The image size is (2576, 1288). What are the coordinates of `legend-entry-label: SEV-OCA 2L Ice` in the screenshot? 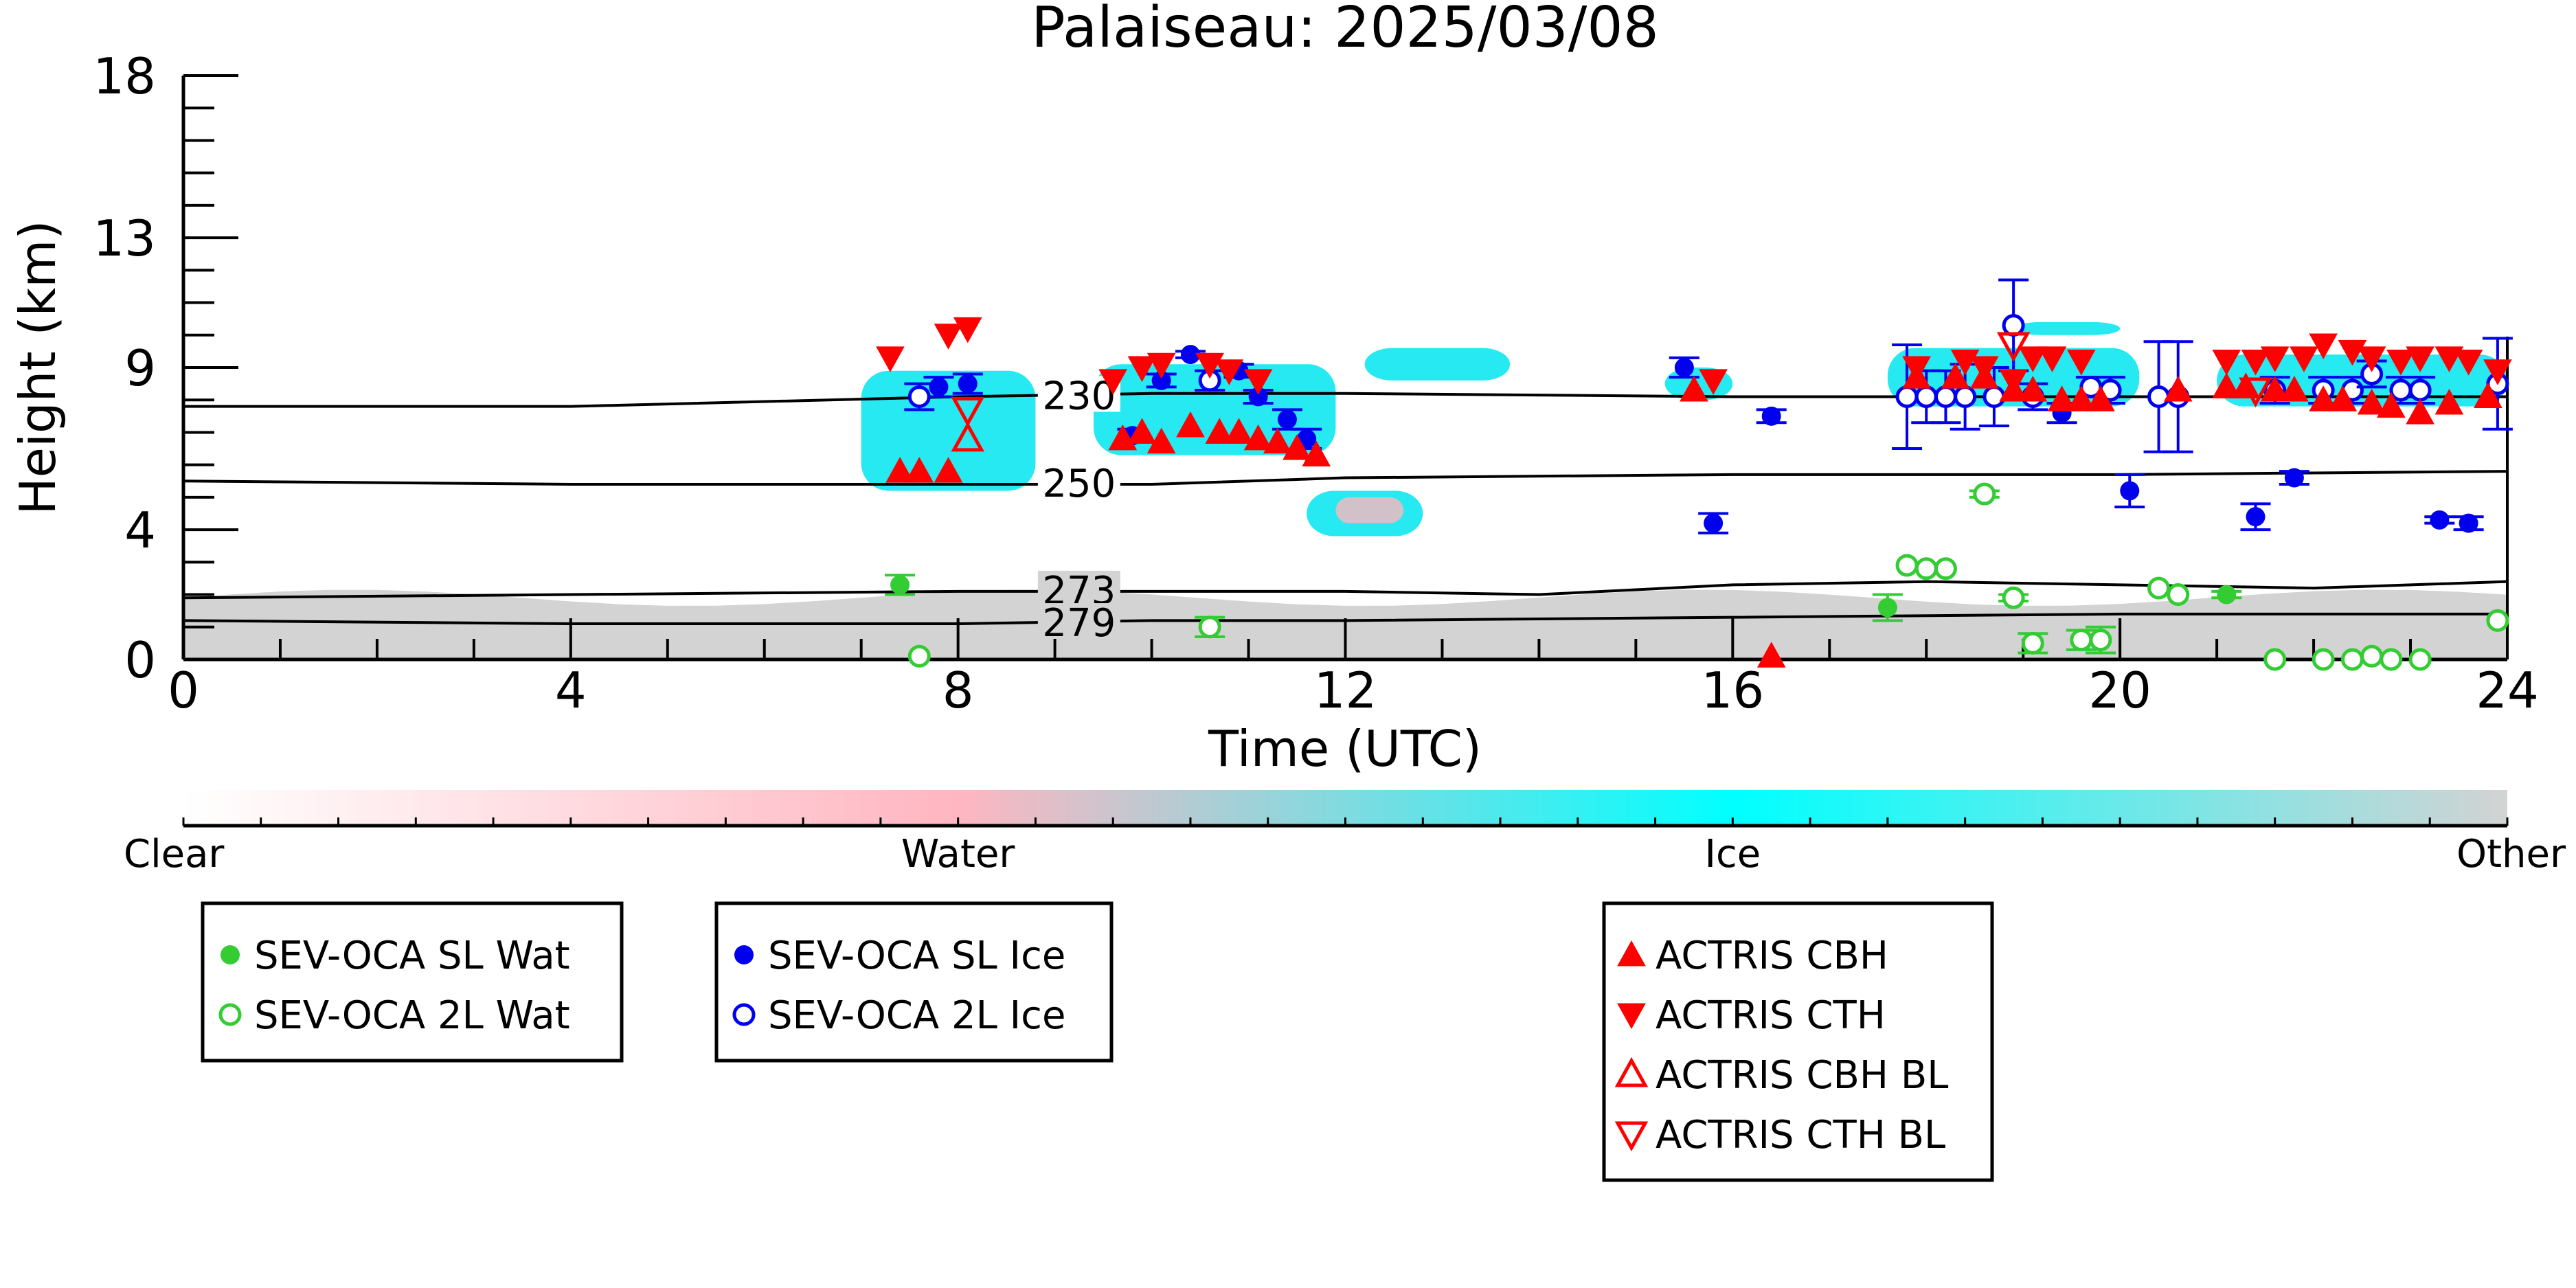 It's located at (916, 1015).